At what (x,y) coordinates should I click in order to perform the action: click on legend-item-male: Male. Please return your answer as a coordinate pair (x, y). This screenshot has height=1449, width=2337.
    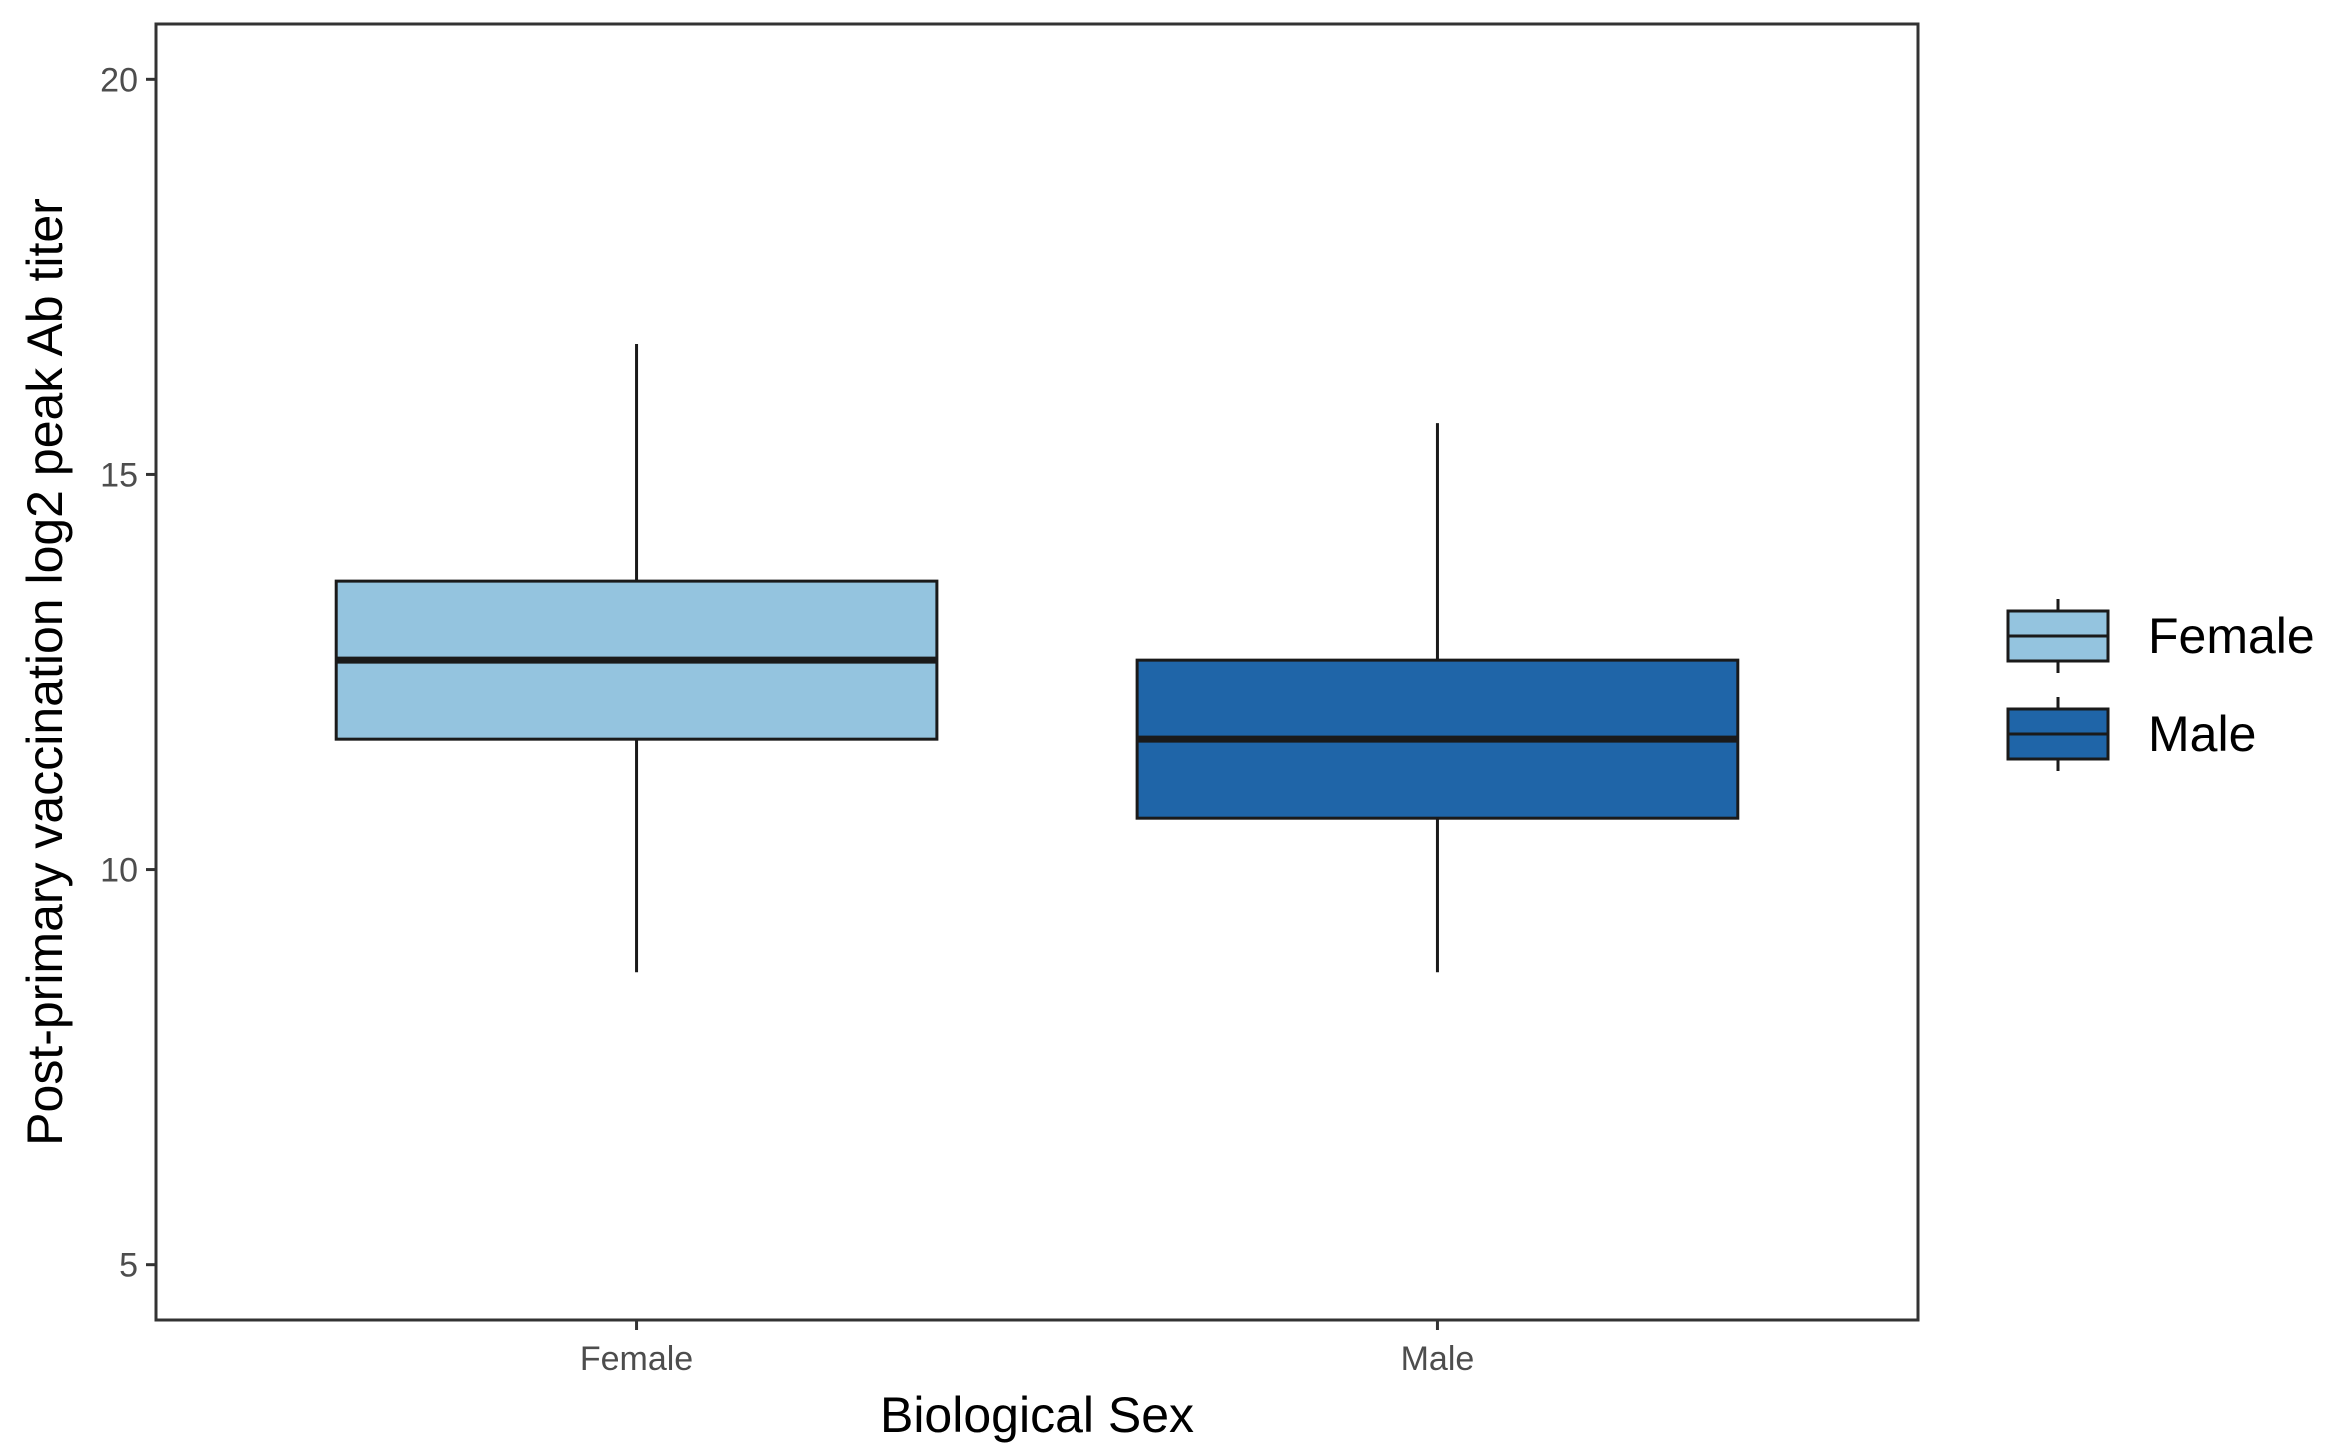
    Looking at the image, I should click on (2131, 734).